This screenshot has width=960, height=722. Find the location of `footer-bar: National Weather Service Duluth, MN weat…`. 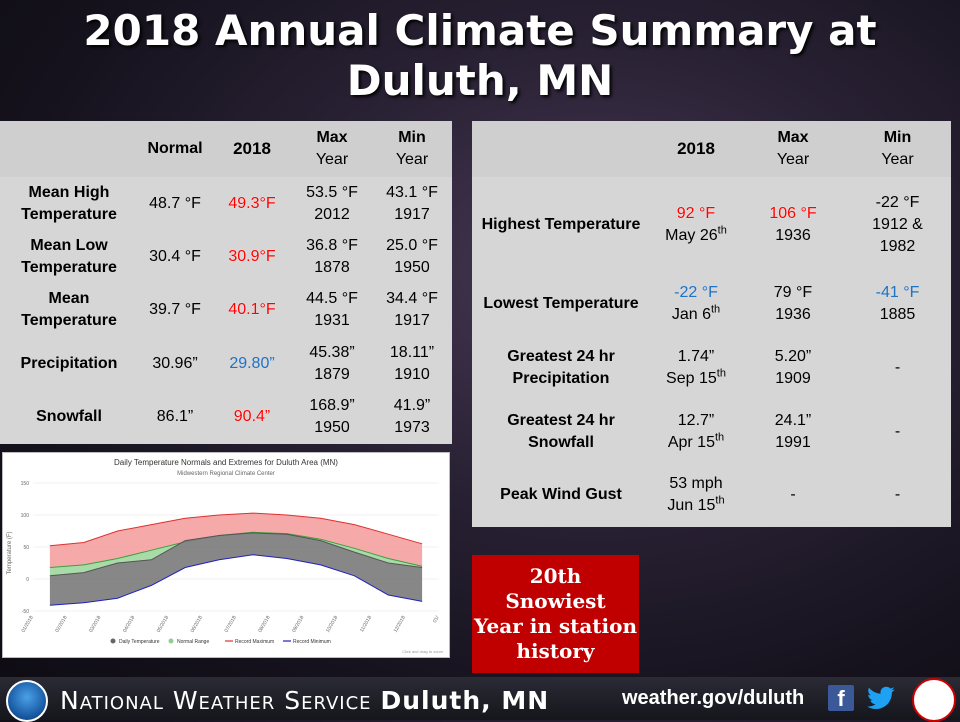

footer-bar: National Weather Service Duluth, MN weat… is located at coordinates (480, 699).